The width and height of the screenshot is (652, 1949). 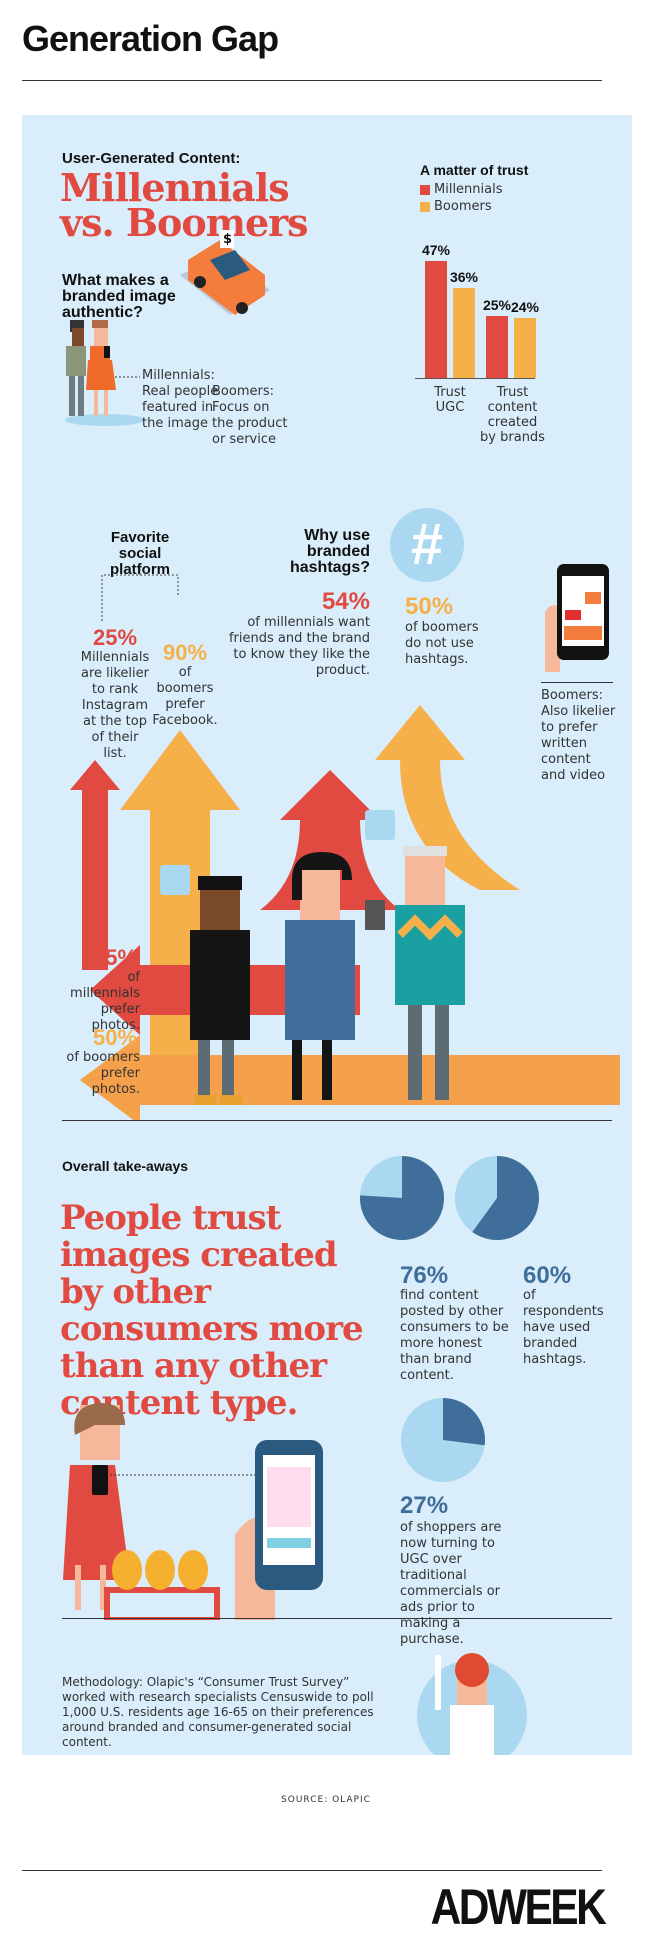 I want to click on hashtag-heading: Why use branded hashtags?, so click(x=329, y=551).